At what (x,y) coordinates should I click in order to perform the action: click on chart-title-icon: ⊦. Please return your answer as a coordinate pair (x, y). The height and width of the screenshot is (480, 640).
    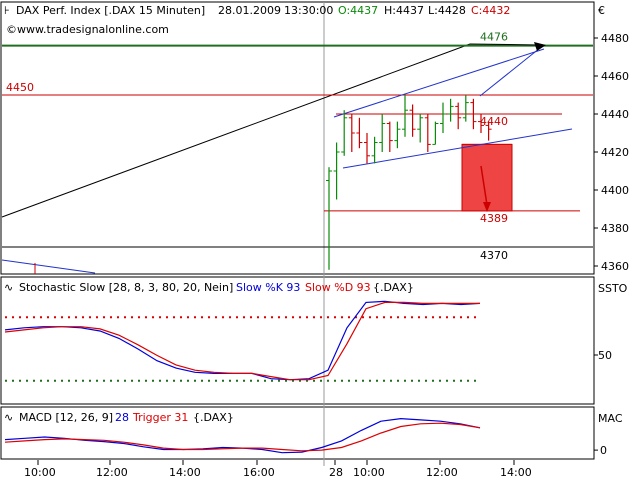
    Looking at the image, I should click on (7, 10).